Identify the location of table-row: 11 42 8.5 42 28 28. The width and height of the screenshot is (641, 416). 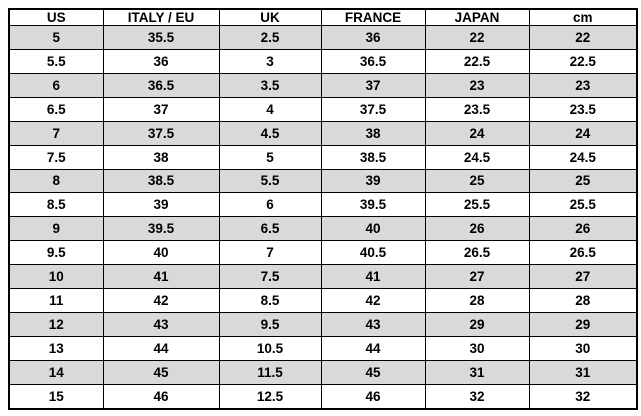
(323, 301).